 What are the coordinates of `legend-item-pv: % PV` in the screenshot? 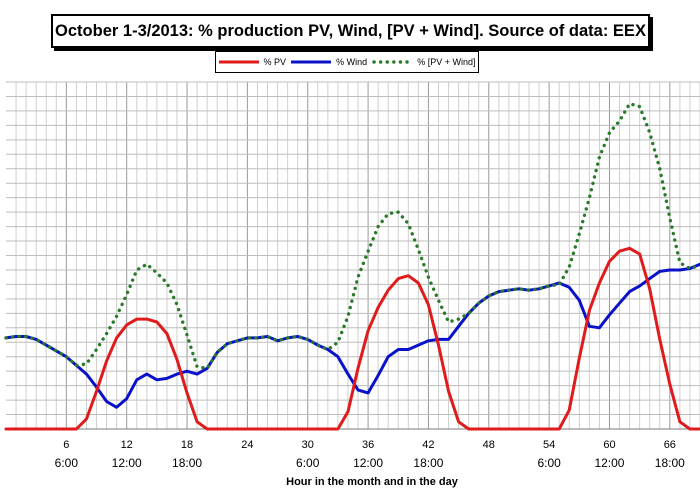 It's located at (252, 62).